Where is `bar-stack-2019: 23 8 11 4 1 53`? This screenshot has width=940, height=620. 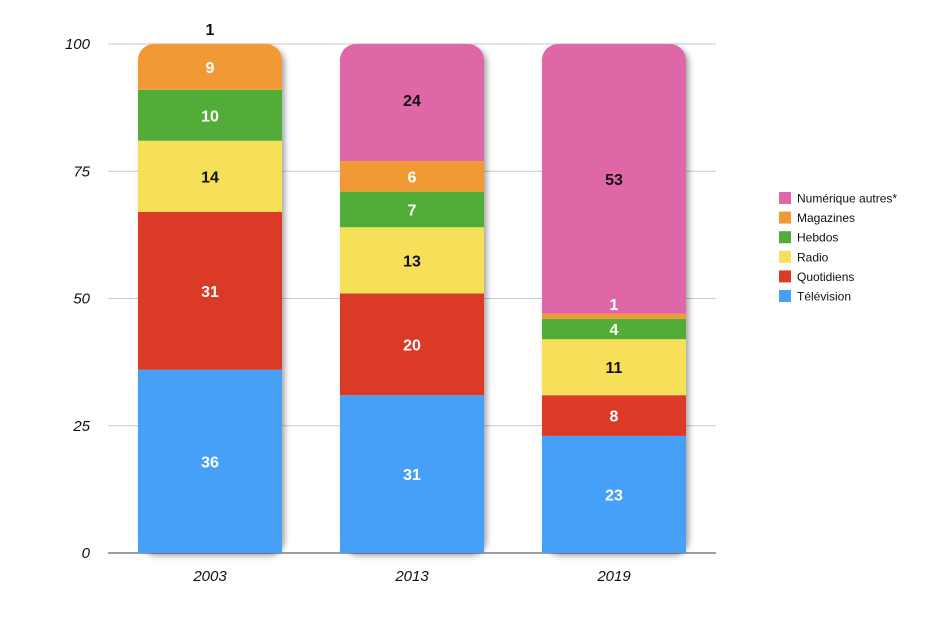 bar-stack-2019: 23 8 11 4 1 53 is located at coordinates (614, 298).